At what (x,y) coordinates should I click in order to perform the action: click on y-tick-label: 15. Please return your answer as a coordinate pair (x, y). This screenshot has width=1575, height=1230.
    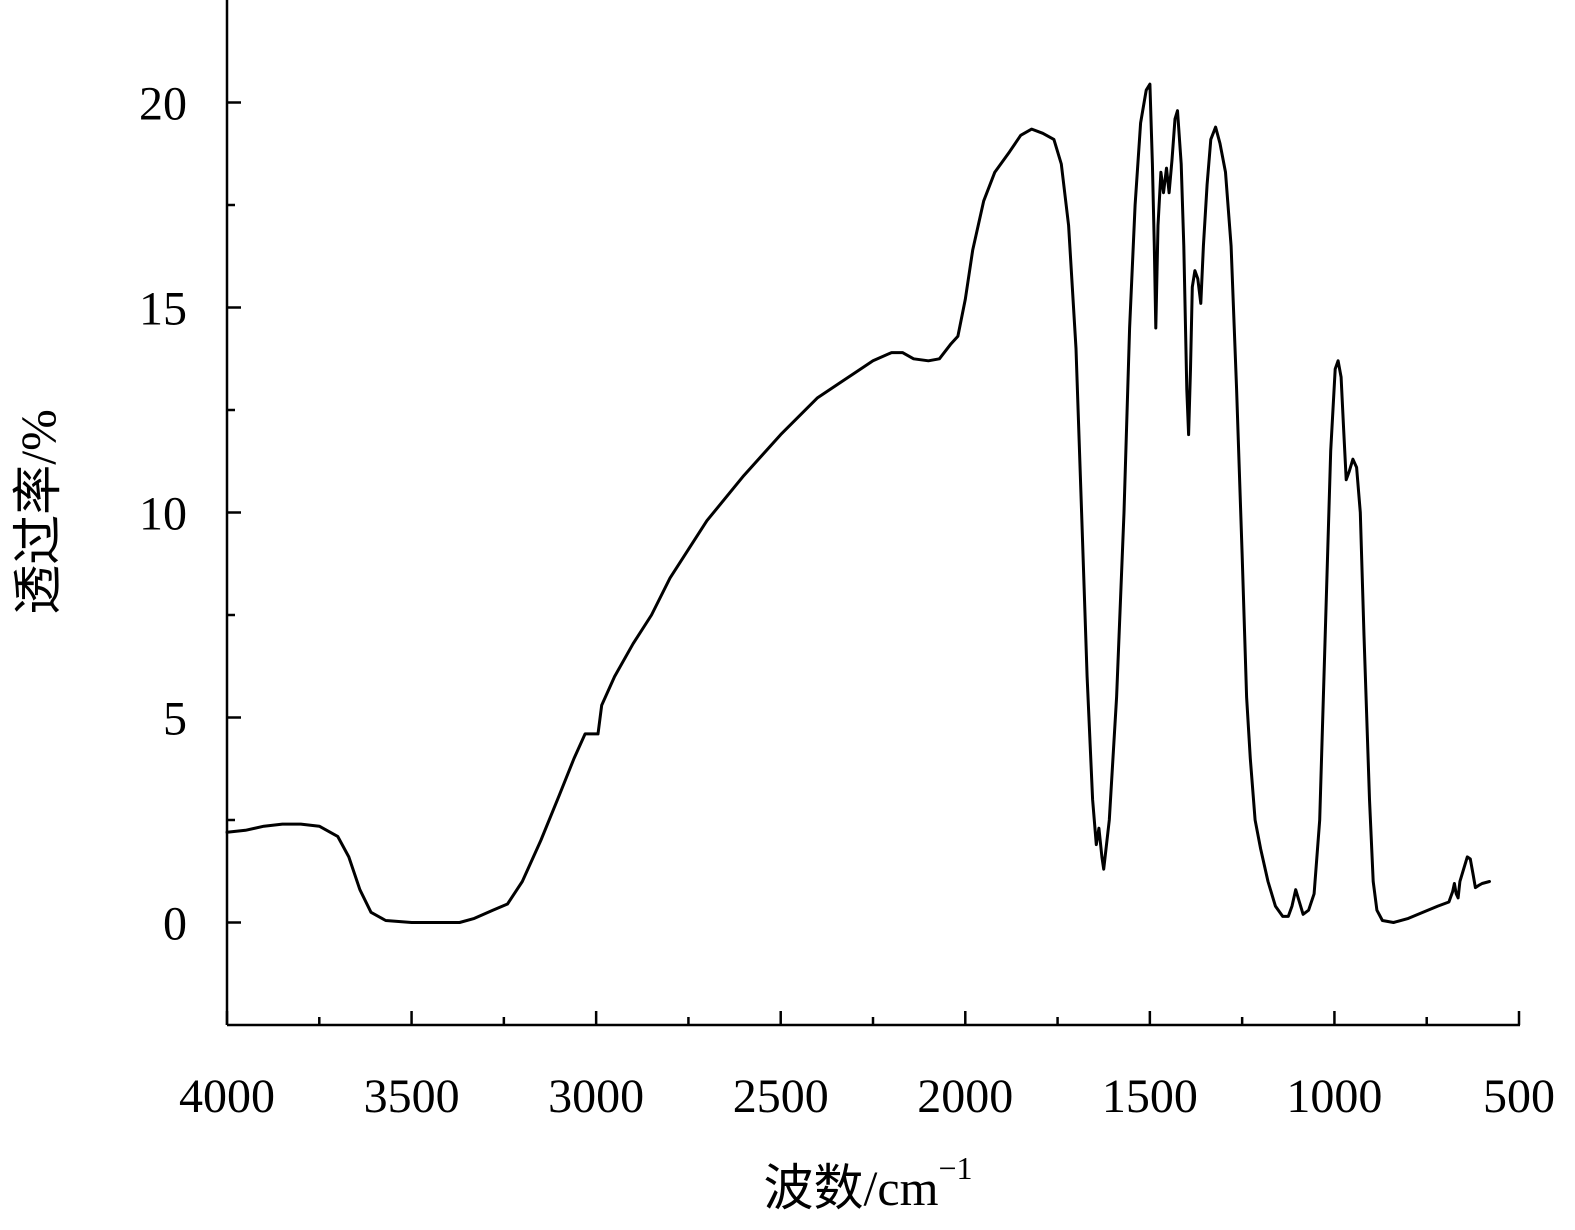
    Looking at the image, I should click on (163, 309).